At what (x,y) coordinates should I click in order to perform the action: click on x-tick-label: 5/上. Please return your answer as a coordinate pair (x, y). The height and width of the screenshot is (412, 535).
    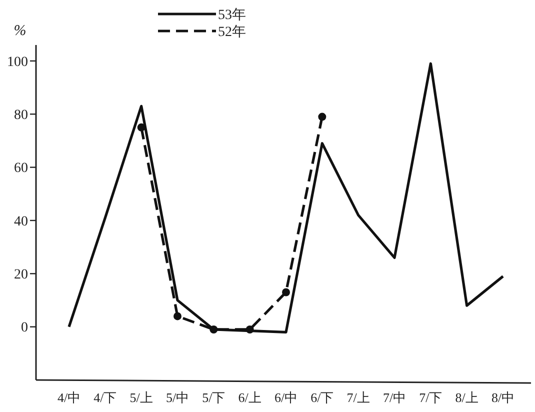
    Looking at the image, I should click on (141, 397).